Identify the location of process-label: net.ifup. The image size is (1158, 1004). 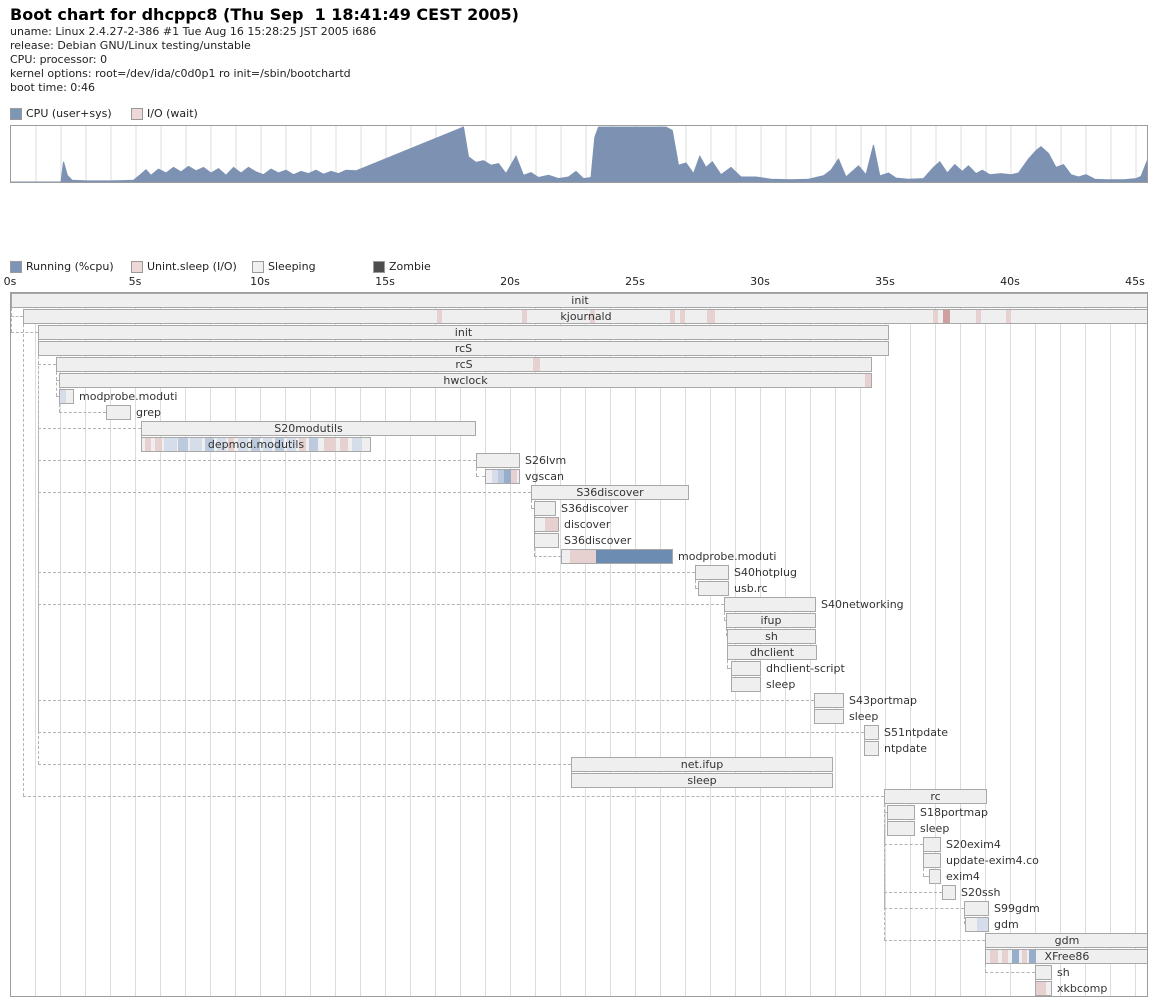
(702, 764).